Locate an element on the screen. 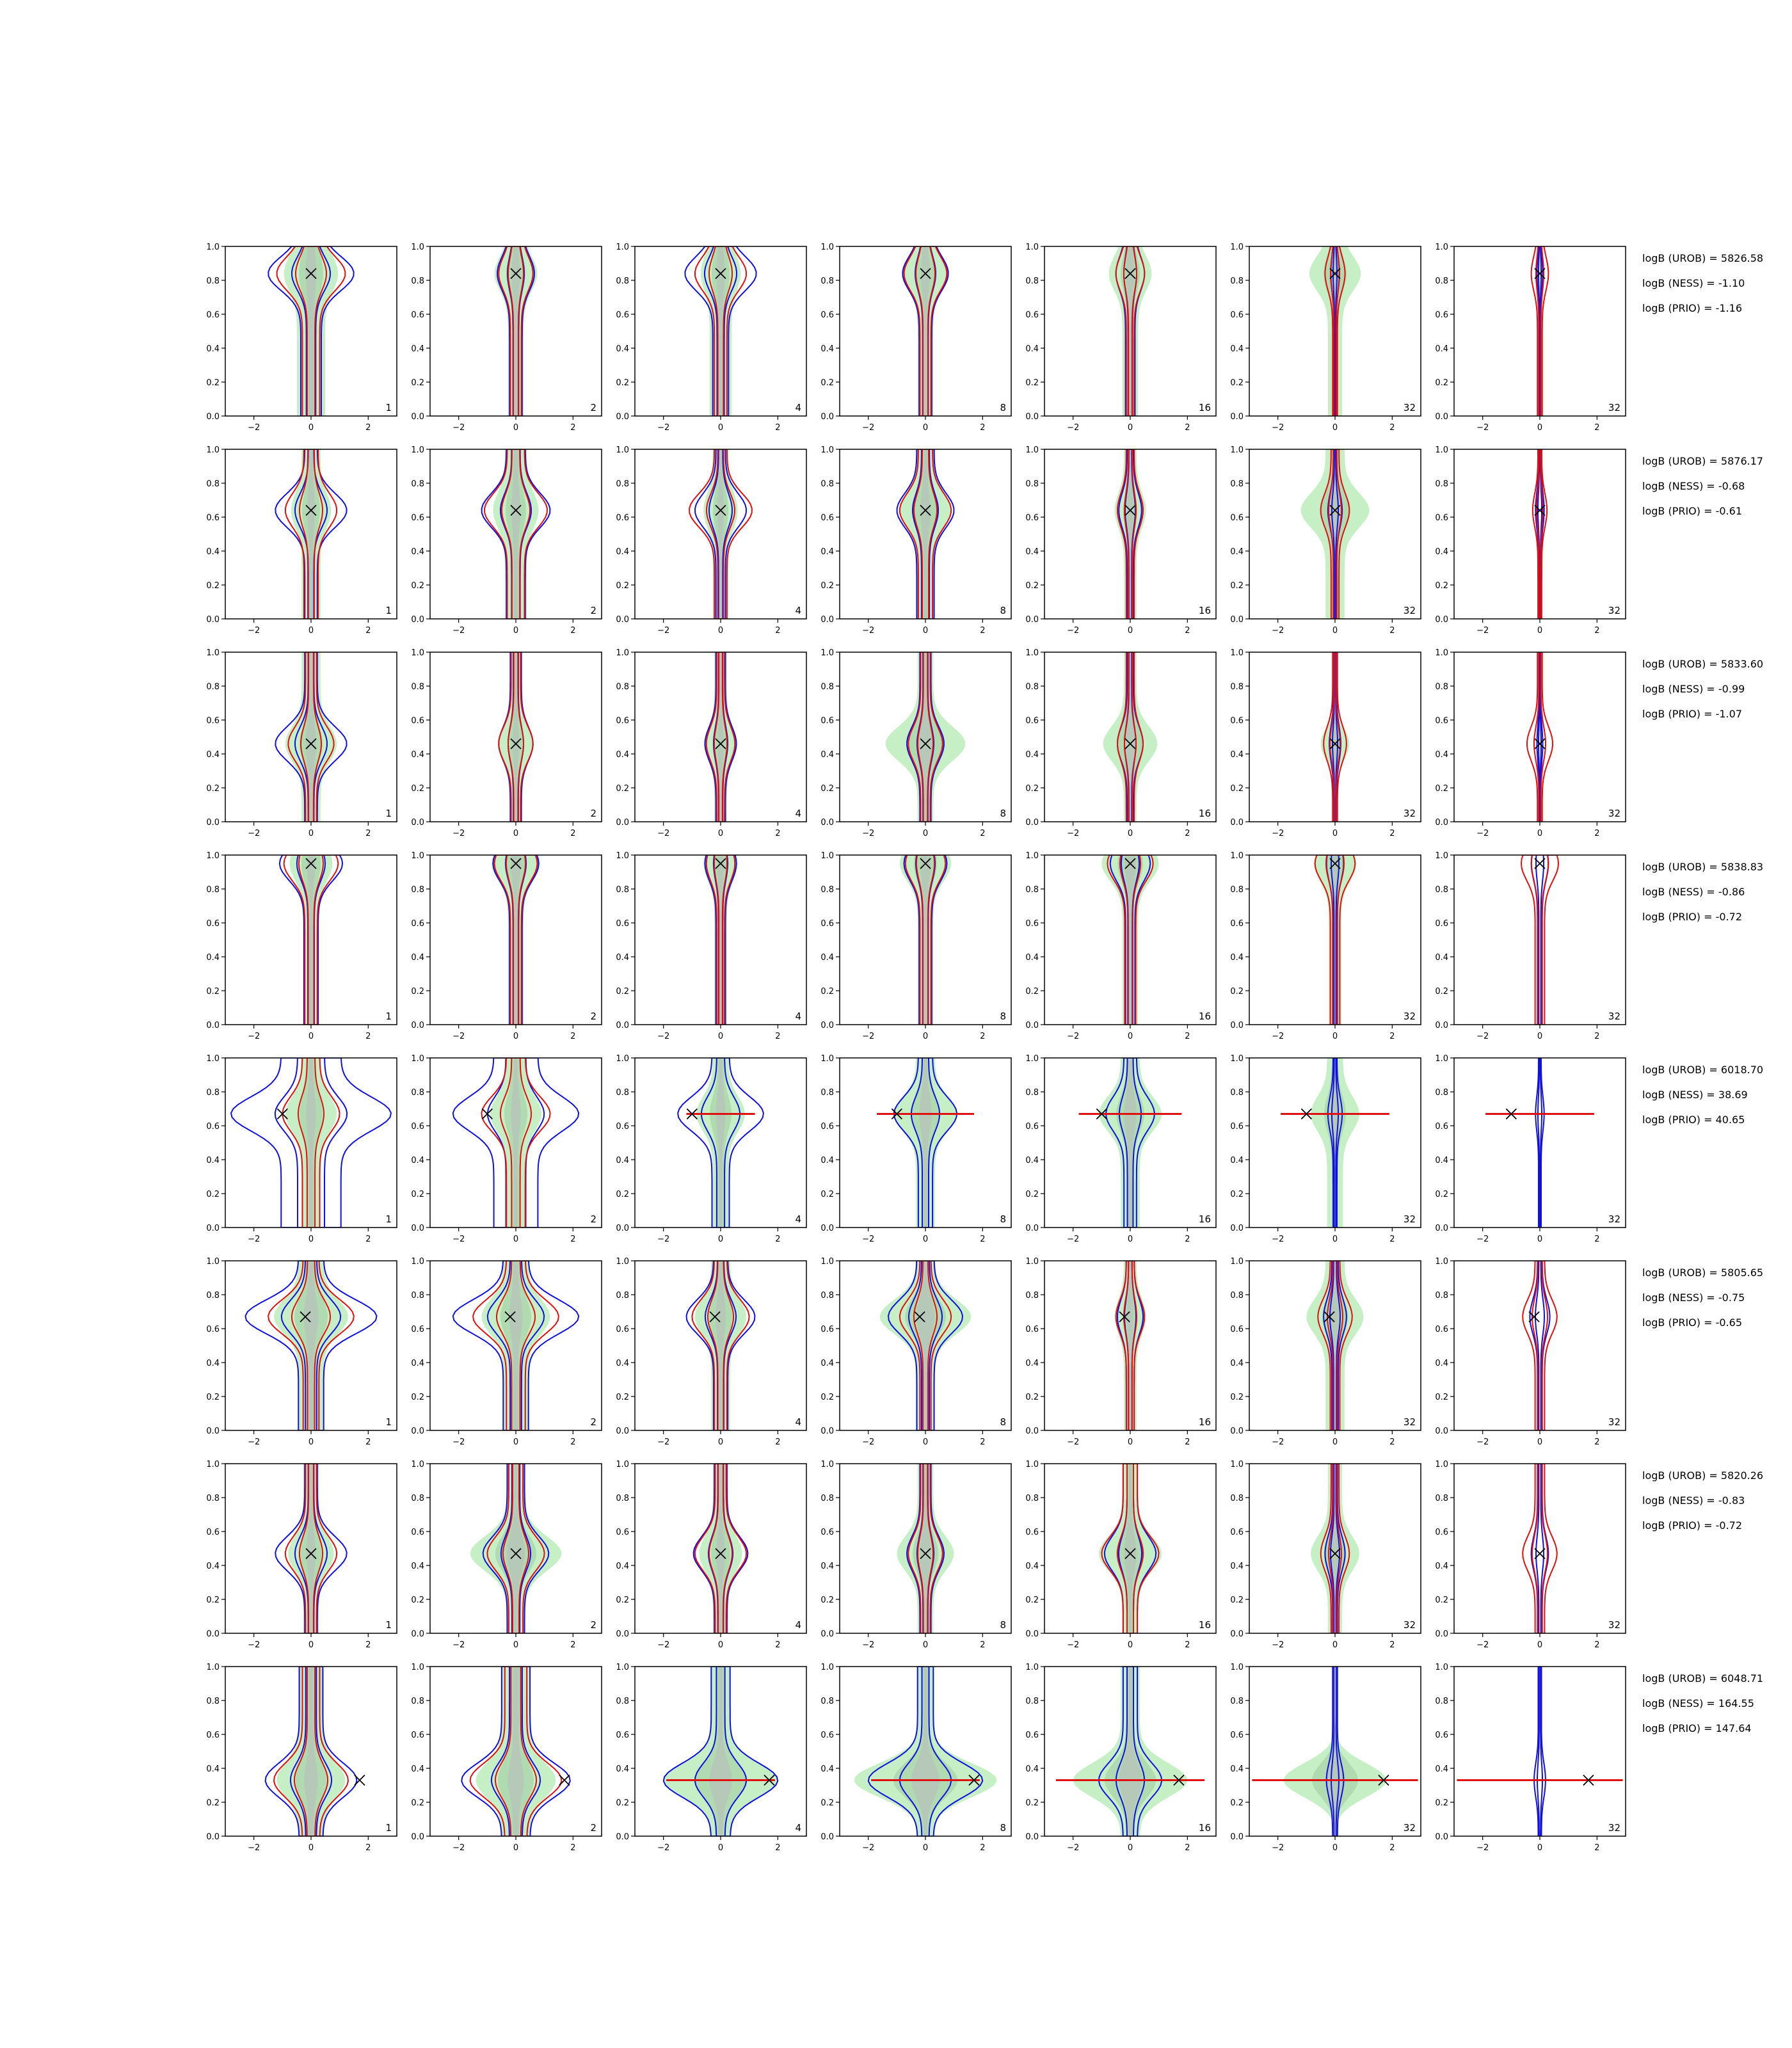 Image resolution: width=1792 pixels, height=2048 pixels. row-7-annotation-3: logB (PRIO) = -0.72 is located at coordinates (1692, 1525).